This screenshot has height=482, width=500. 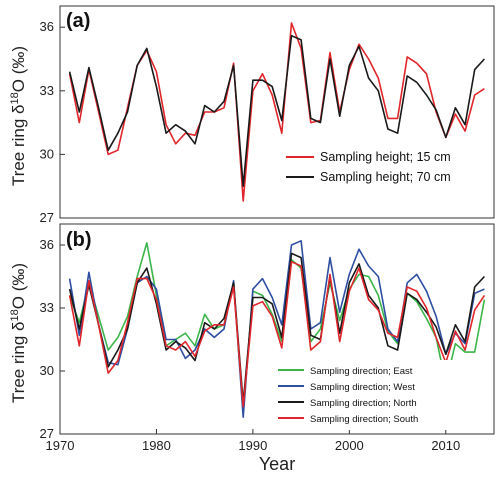 I want to click on panel-a-legend-box, so click(x=384, y=175).